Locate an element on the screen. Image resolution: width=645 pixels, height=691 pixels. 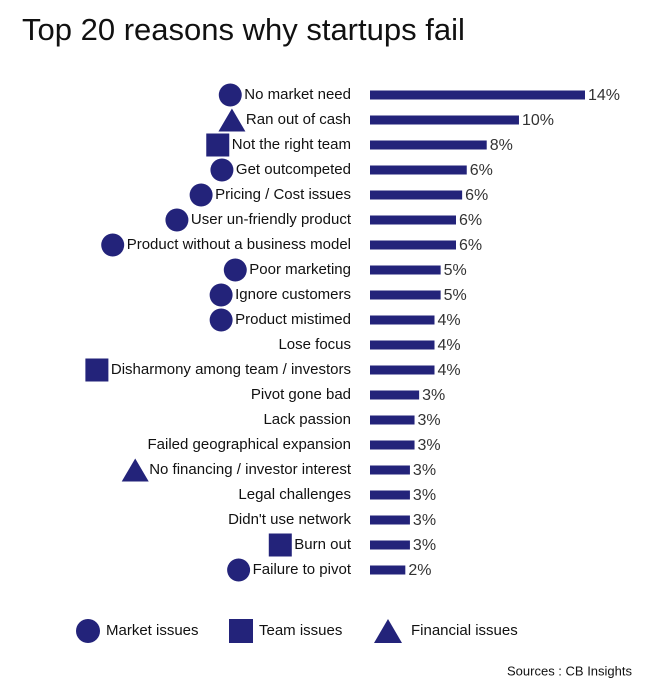
category-label: Failed geographical expansion is located at coordinates (249, 444).